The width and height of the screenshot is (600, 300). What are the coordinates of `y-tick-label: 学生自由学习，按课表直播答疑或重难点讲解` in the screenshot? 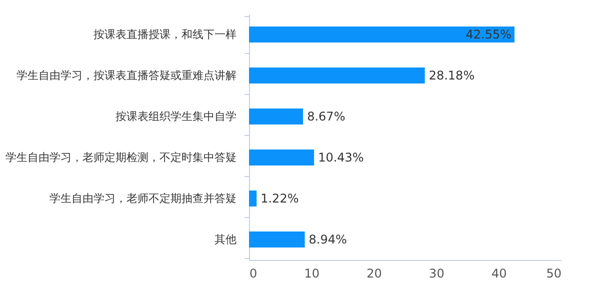 It's located at (126, 75).